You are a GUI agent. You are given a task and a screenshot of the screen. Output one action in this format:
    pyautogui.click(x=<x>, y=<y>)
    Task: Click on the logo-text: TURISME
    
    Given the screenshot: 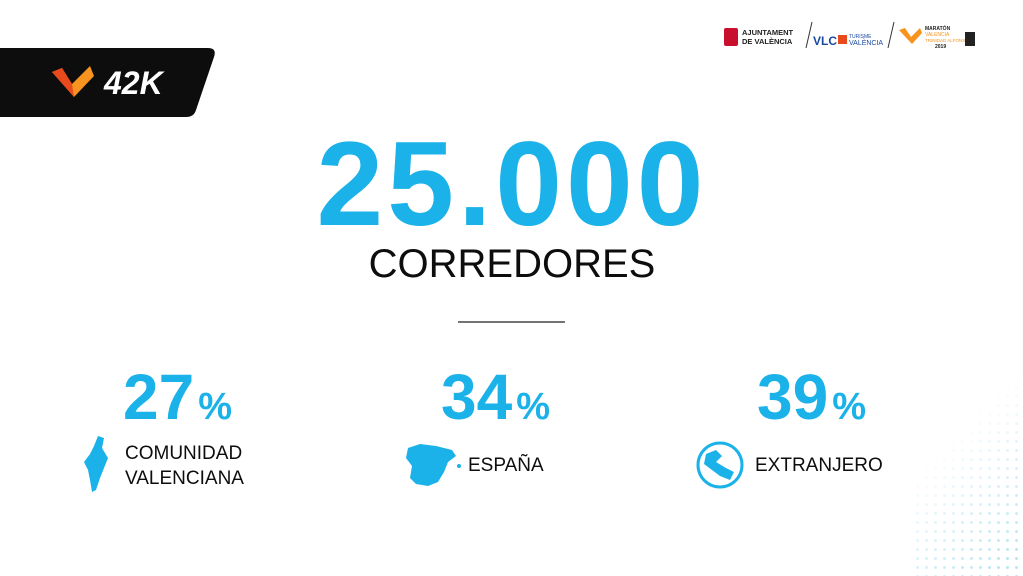 What is the action you would take?
    pyautogui.click(x=860, y=37)
    